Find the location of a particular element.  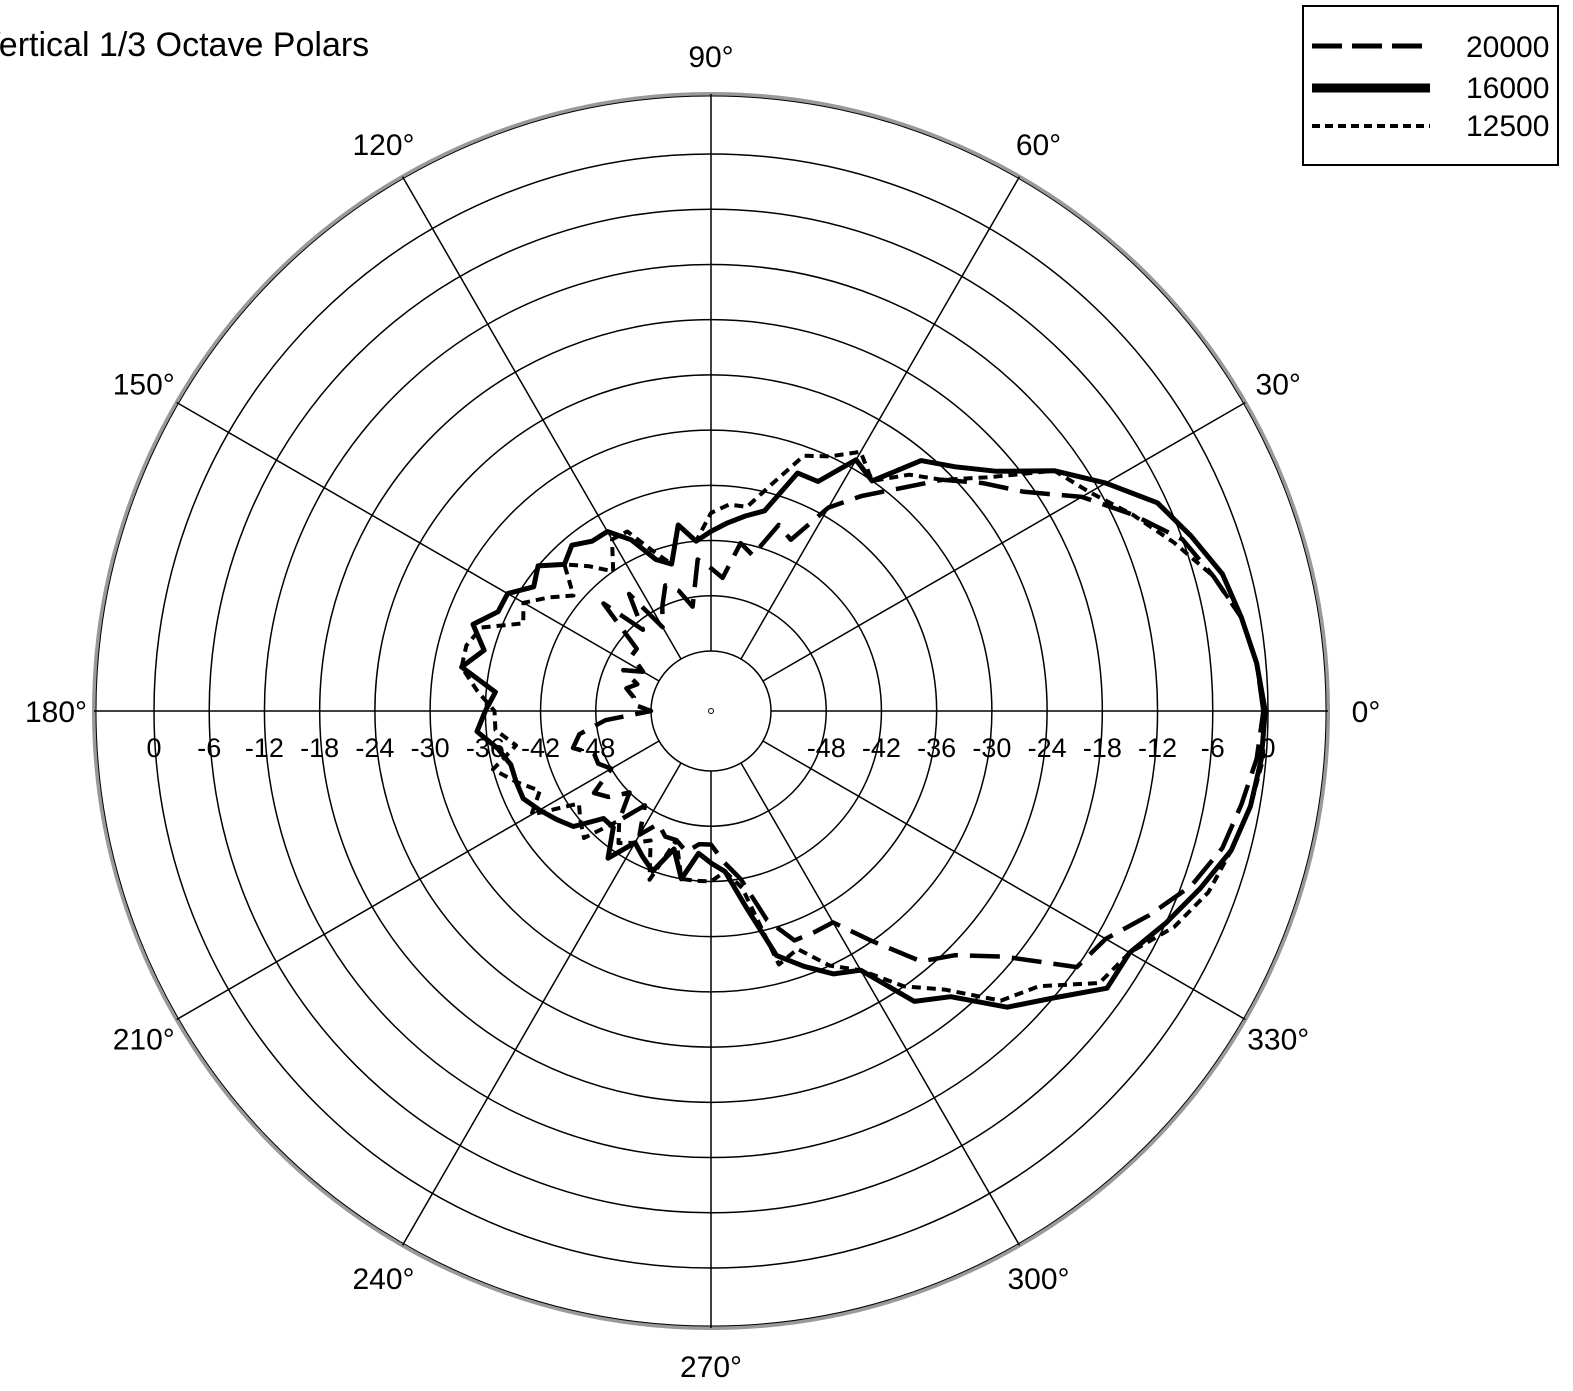

angle-label: 0° is located at coordinates (1366, 712).